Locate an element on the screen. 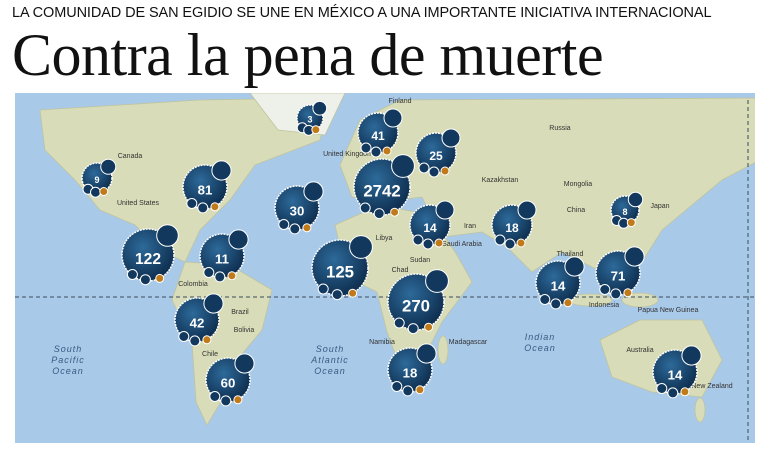 The width and height of the screenshot is (767, 451). marker-count: 42 is located at coordinates (197, 322).